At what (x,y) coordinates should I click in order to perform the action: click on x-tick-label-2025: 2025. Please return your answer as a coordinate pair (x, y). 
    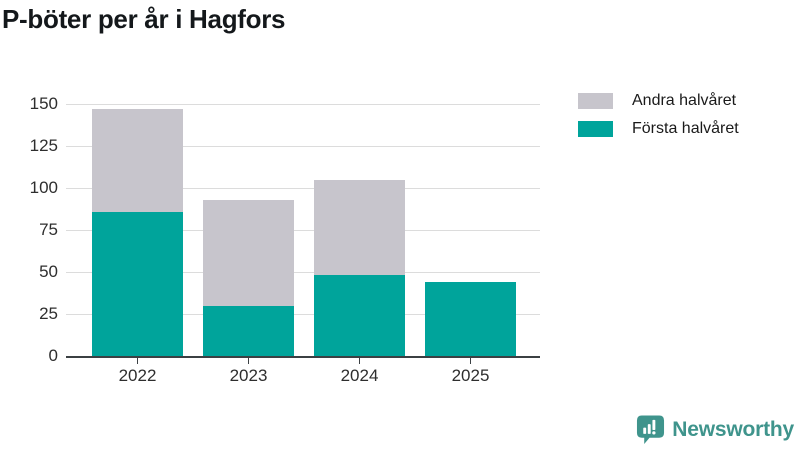
    Looking at the image, I should click on (470, 375).